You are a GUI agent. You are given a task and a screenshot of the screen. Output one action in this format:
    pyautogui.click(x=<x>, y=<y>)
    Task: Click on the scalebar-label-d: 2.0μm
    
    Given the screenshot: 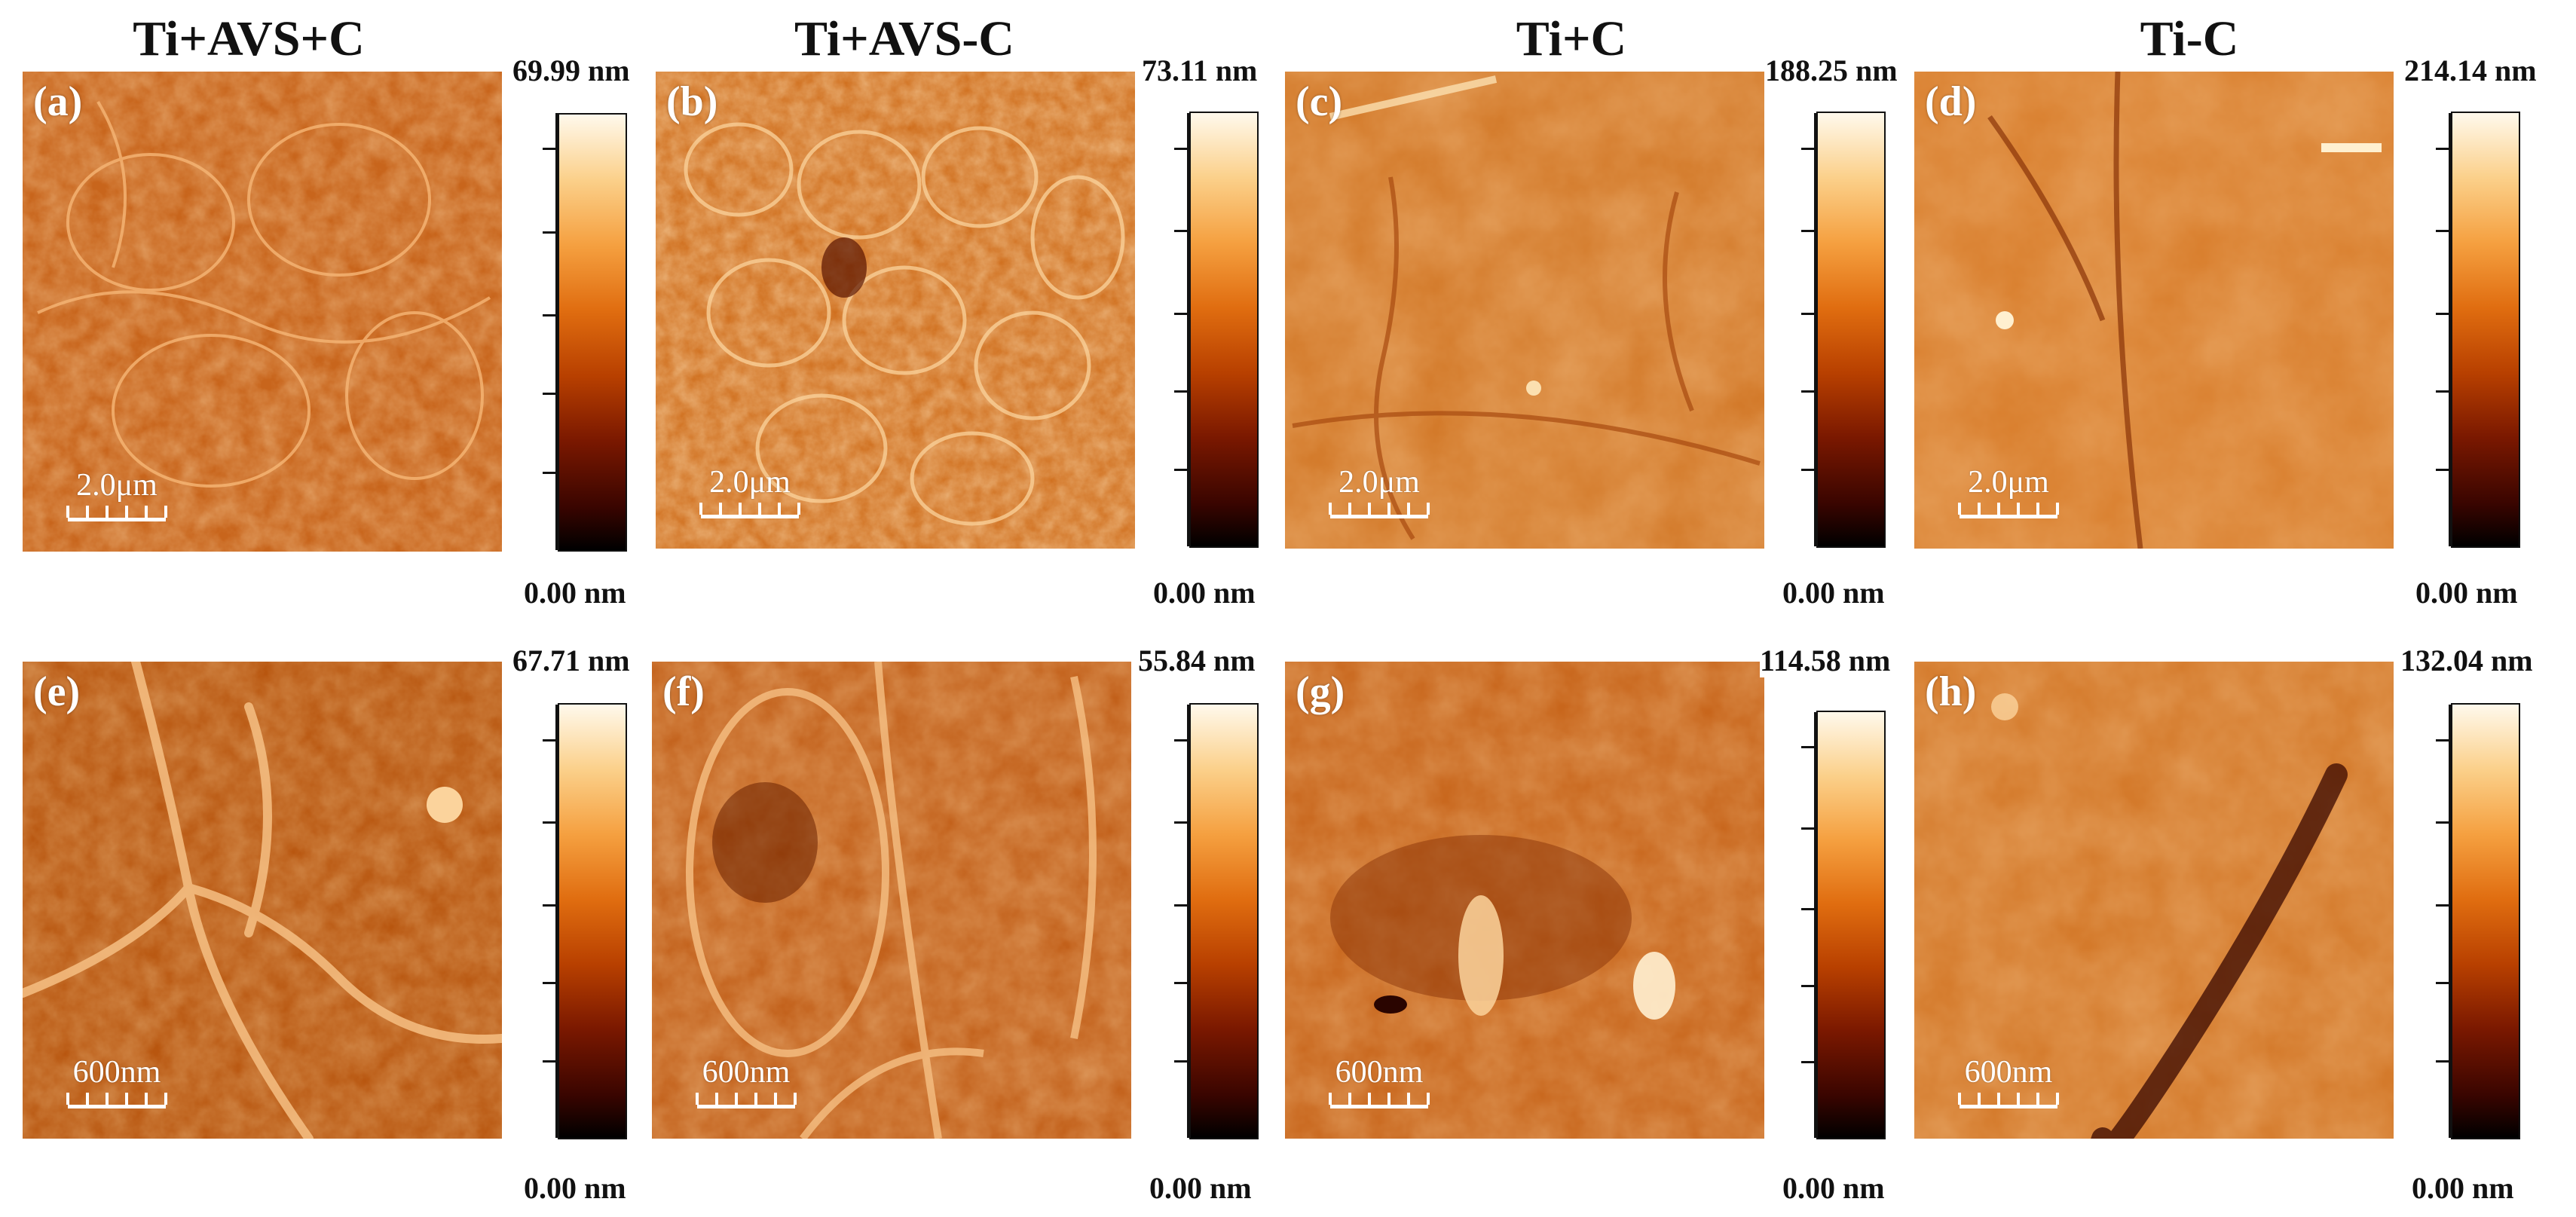 What is the action you would take?
    pyautogui.click(x=2009, y=482)
    